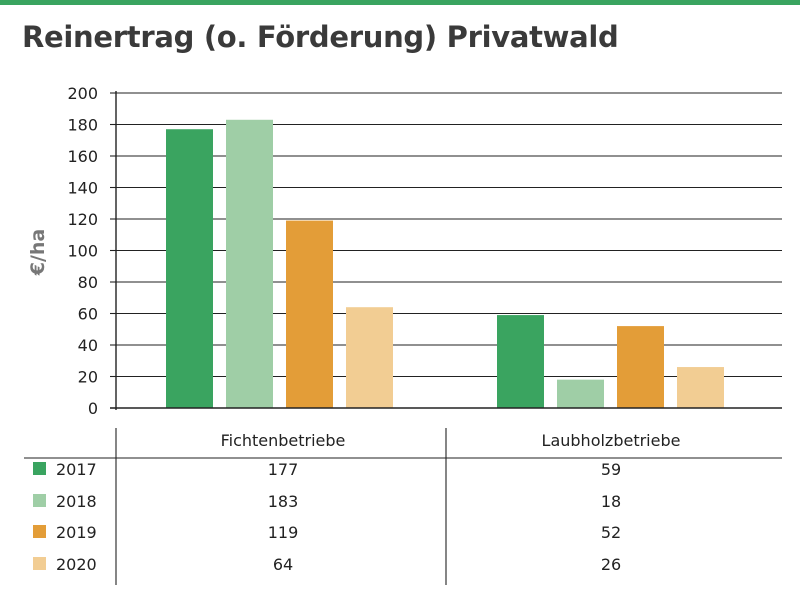  I want to click on y-tick-label-160: 160, so click(82, 156).